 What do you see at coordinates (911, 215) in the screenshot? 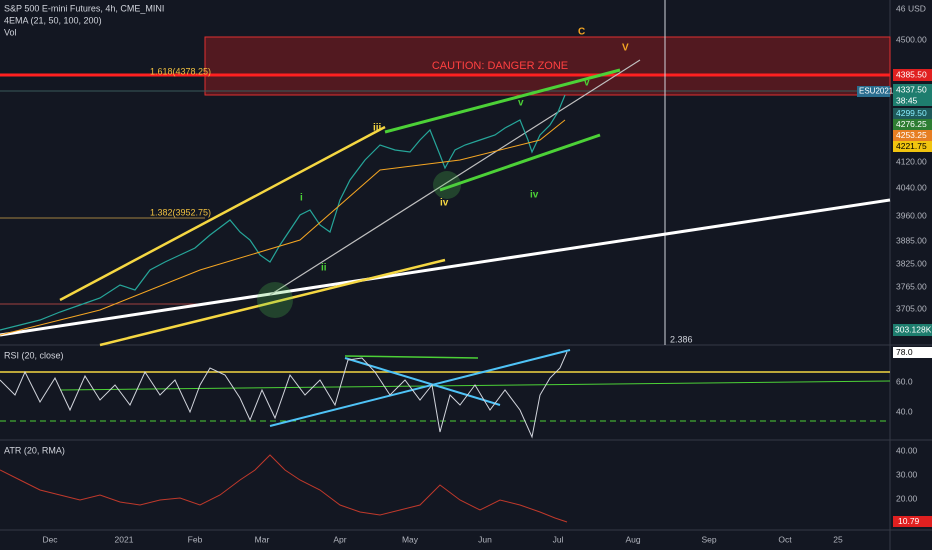
I see `axis-label: 3960.00` at bounding box center [911, 215].